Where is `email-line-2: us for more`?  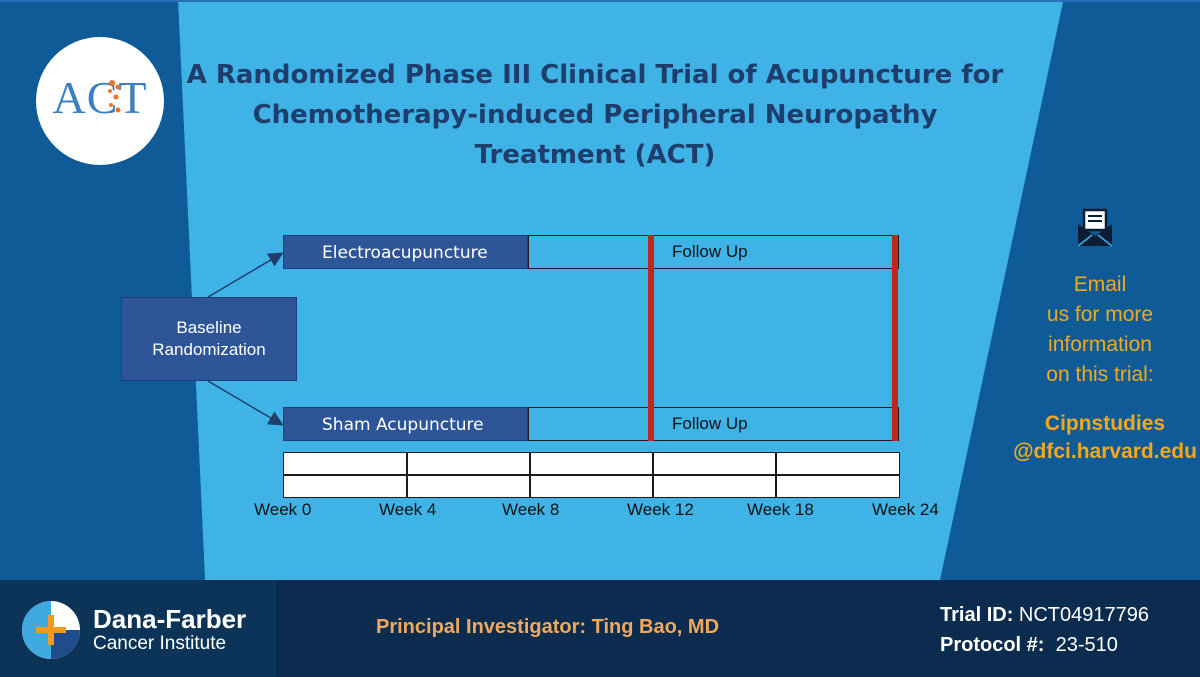
email-line-2: us for more is located at coordinates (1100, 314).